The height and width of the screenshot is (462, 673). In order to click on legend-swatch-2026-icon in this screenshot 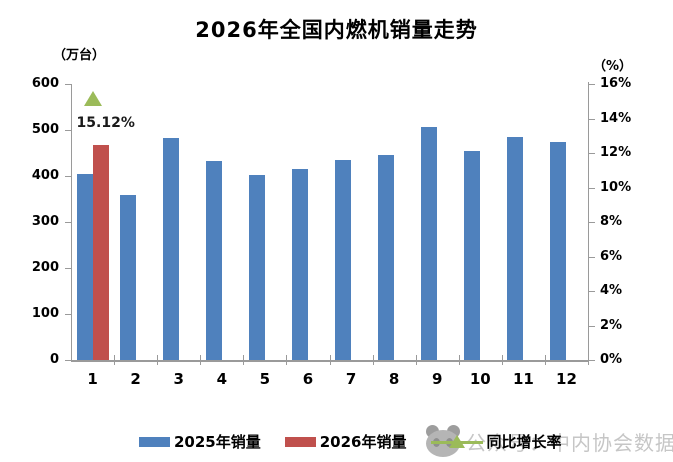, I will do `click(300, 441)`.